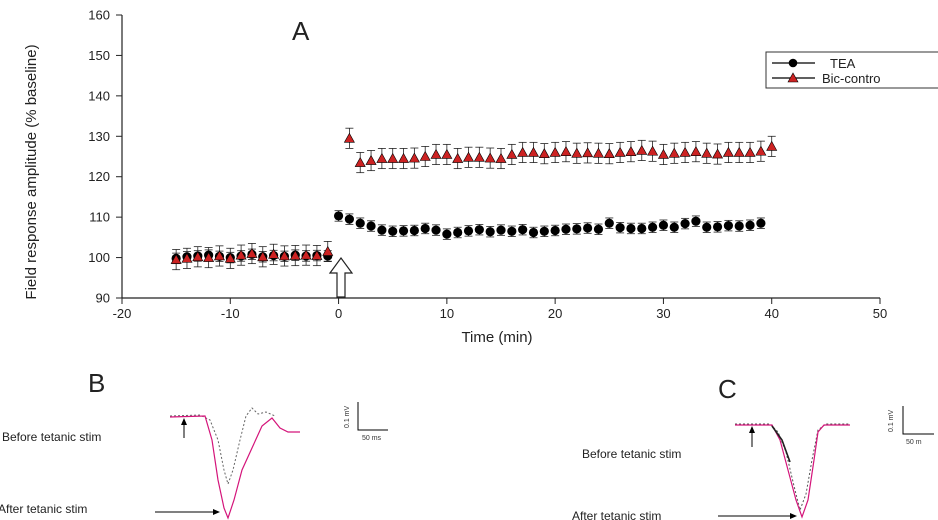 The height and width of the screenshot is (520, 938). I want to click on y-tick-label: 90, so click(103, 298).